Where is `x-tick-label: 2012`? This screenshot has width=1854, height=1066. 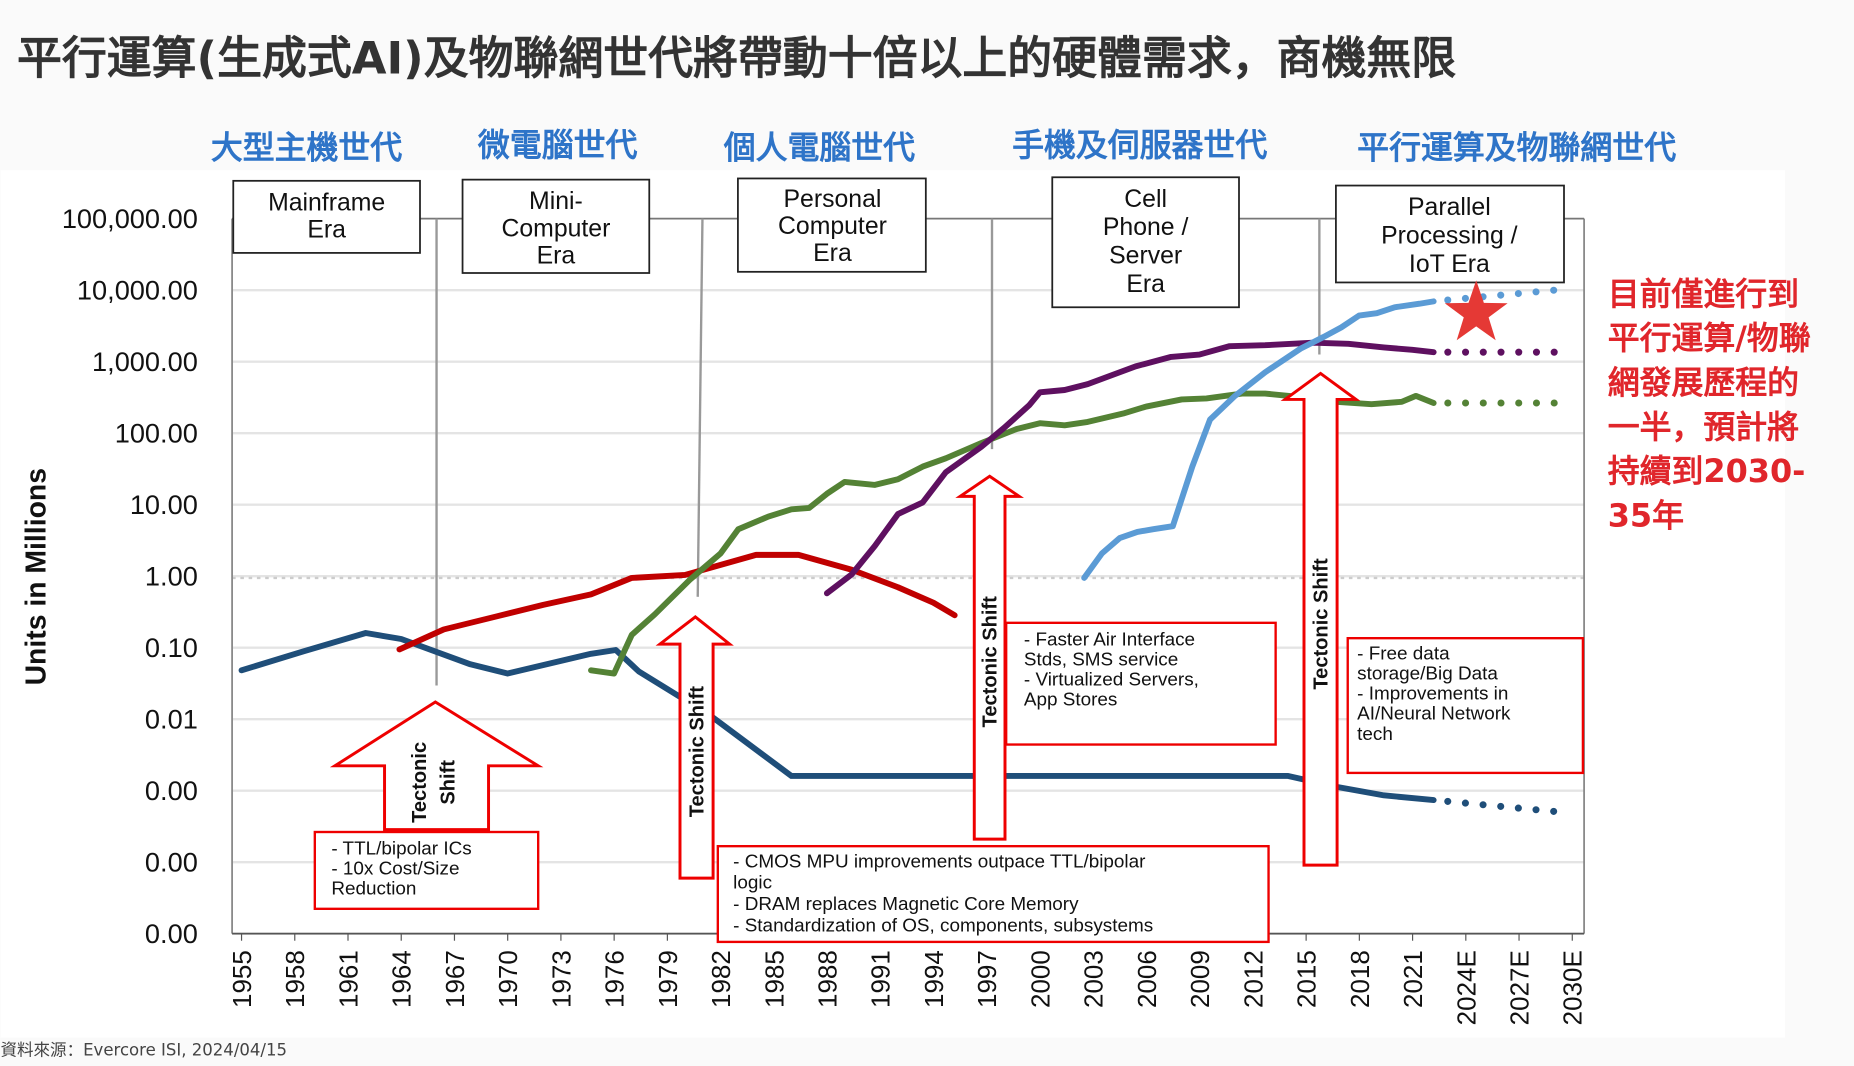
x-tick-label: 2012 is located at coordinates (1253, 979).